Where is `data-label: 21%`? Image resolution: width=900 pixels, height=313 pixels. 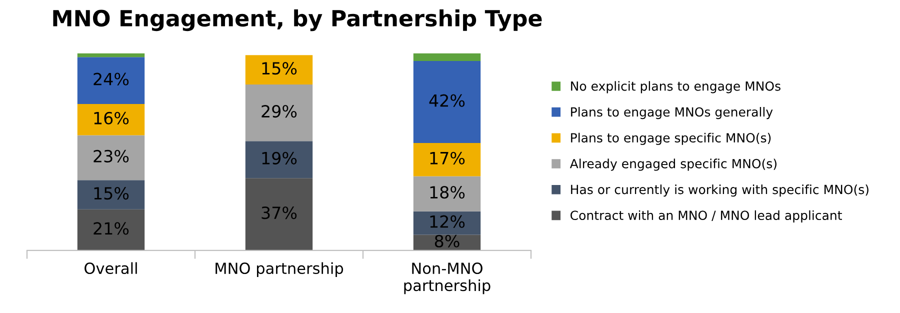
data-label: 21% is located at coordinates (111, 228).